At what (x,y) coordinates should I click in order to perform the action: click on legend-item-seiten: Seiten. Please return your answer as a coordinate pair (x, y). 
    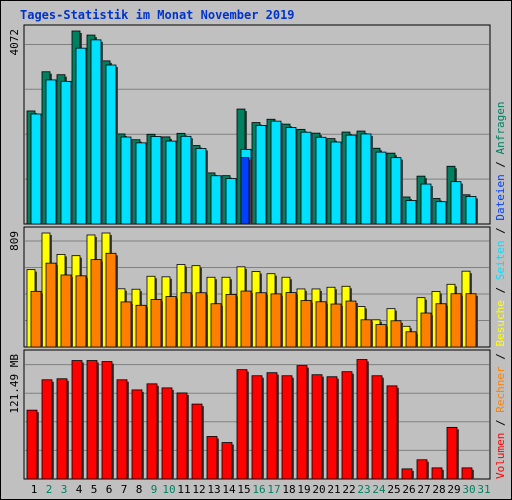
    Looking at the image, I should click on (500, 261).